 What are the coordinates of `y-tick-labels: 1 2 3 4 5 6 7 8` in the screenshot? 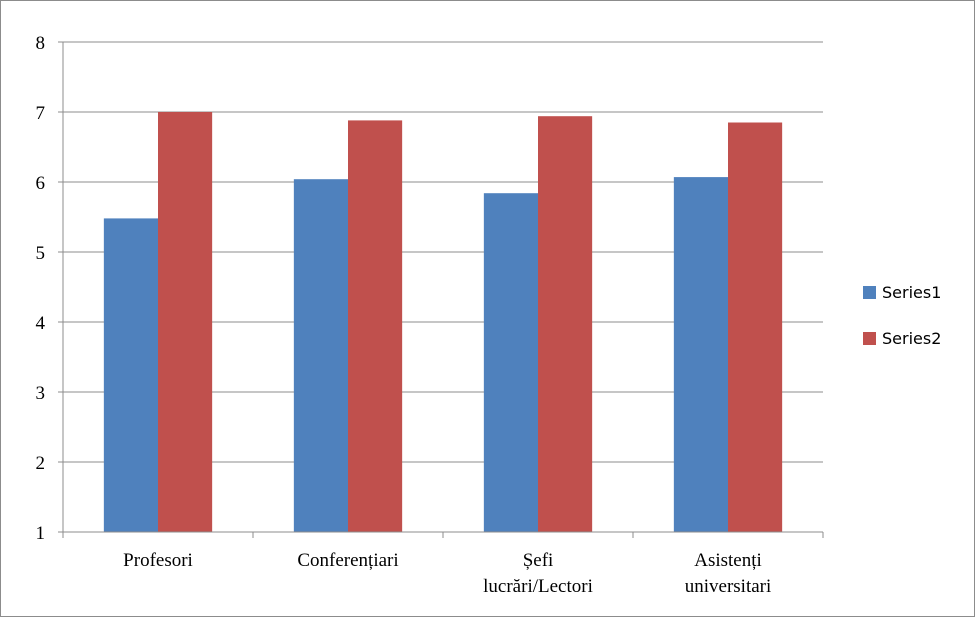 It's located at (41, 288).